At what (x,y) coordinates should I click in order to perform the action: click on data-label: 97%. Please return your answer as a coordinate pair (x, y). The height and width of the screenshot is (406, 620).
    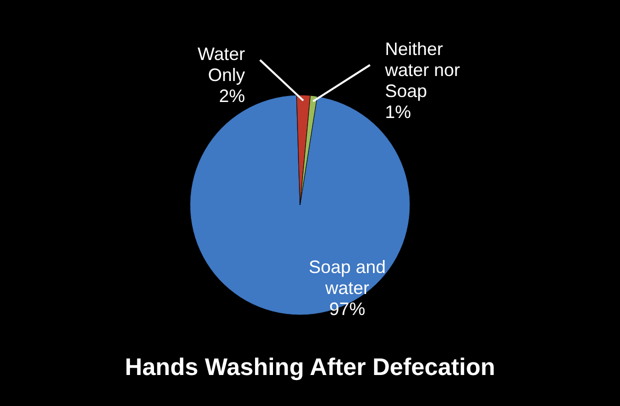
    Looking at the image, I should click on (347, 308).